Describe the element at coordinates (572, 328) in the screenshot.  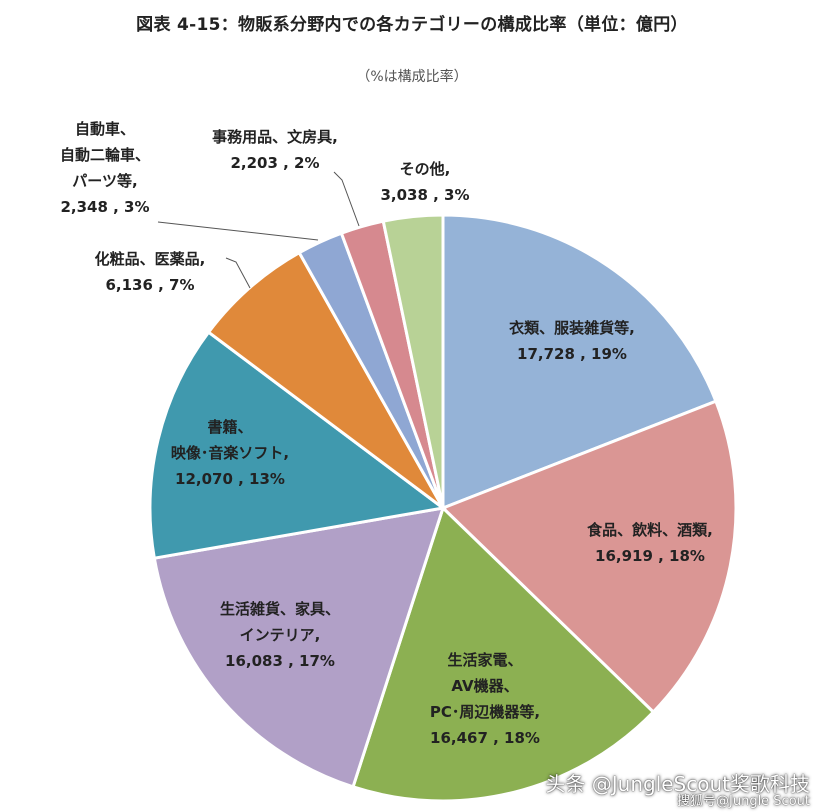
I see `slice-label-line: 衣類、服装雑貨等,` at that location.